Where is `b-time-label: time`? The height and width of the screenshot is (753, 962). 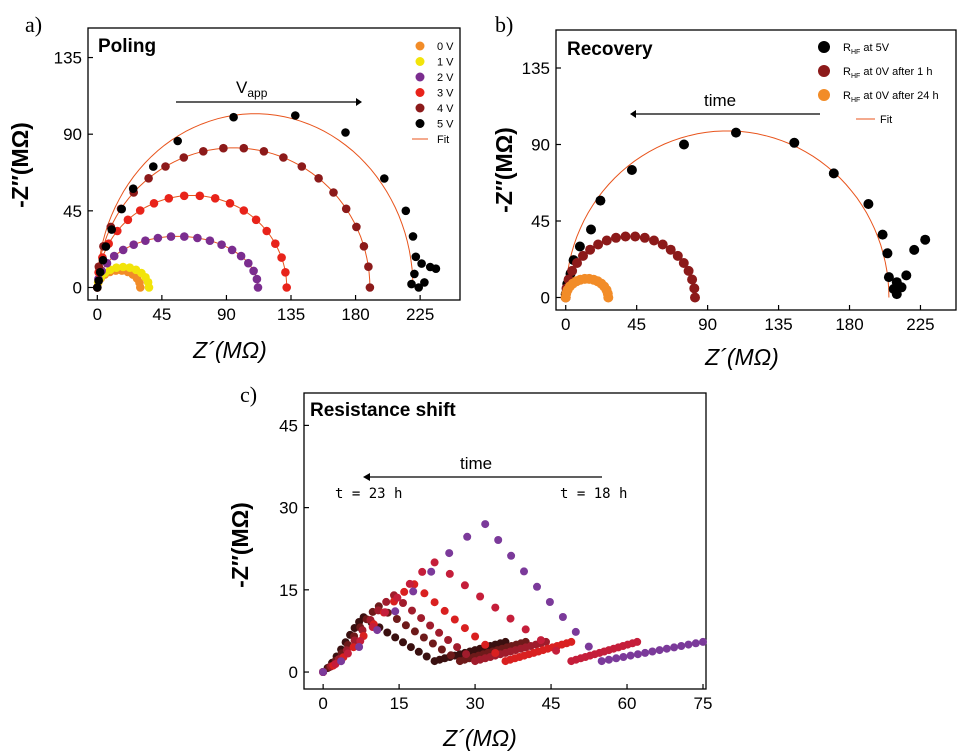
b-time-label: time is located at coordinates (720, 100).